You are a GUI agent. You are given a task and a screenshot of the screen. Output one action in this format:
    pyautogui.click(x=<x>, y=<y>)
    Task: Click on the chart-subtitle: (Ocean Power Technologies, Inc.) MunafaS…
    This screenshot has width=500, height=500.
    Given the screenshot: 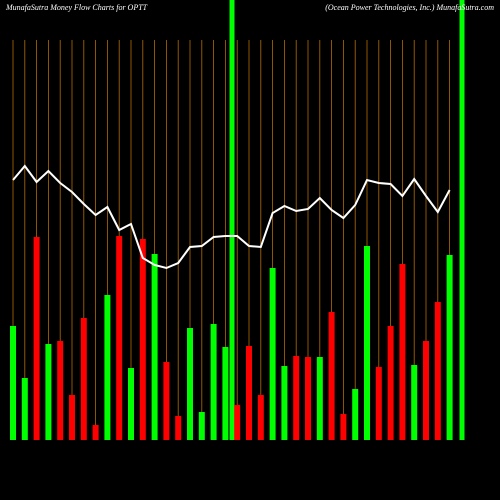 What is the action you would take?
    pyautogui.click(x=409, y=7)
    